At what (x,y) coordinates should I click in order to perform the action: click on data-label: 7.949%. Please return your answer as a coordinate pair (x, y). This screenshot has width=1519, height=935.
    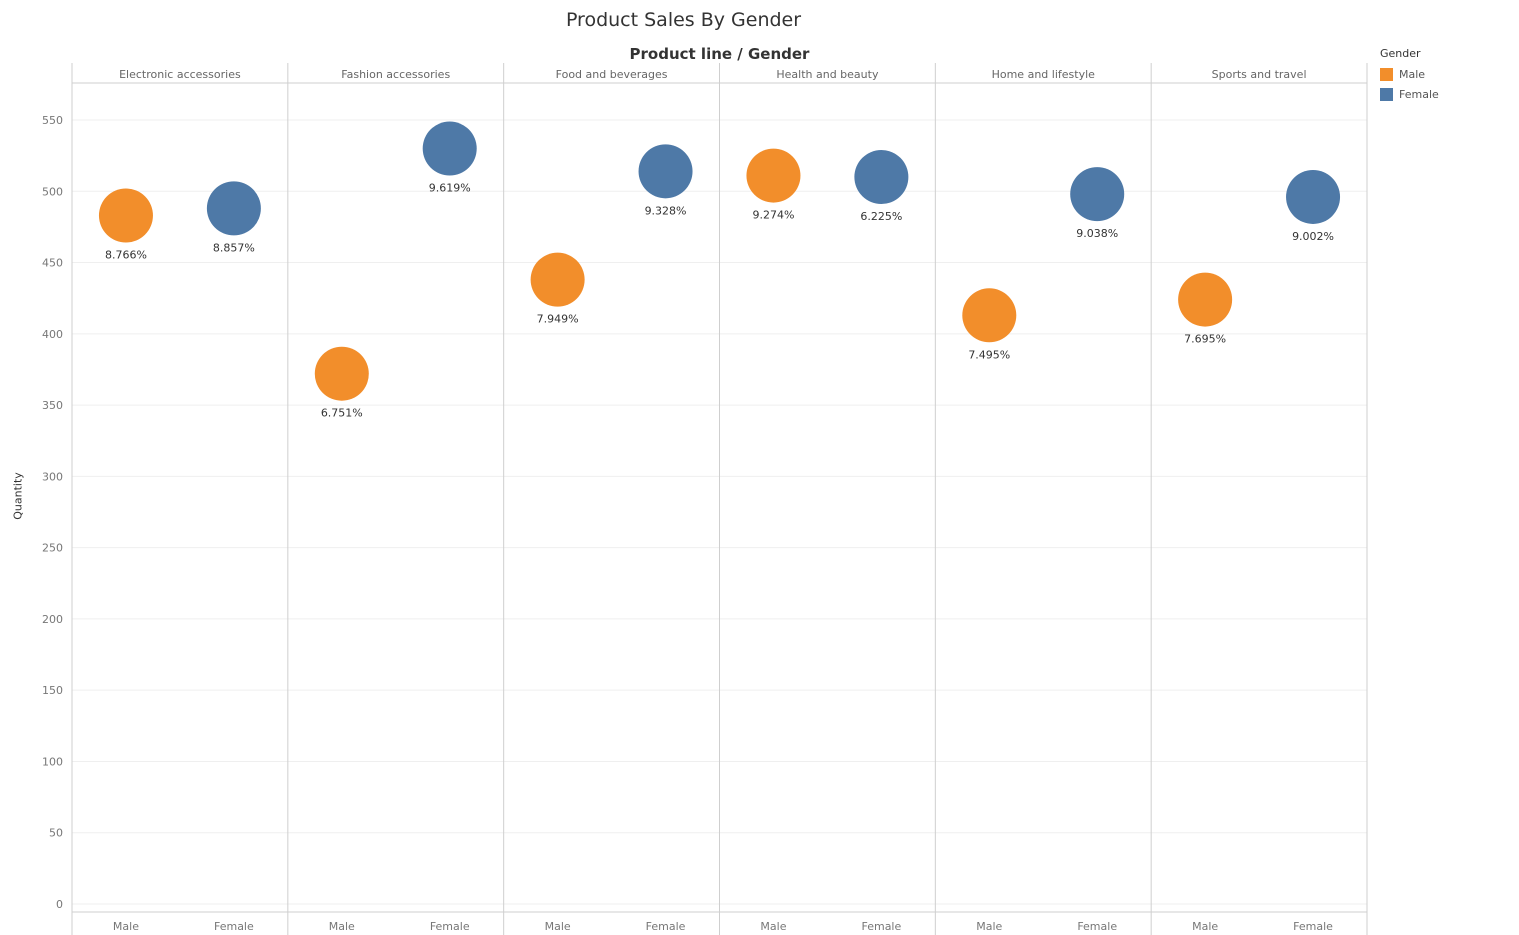
    Looking at the image, I should click on (558, 319).